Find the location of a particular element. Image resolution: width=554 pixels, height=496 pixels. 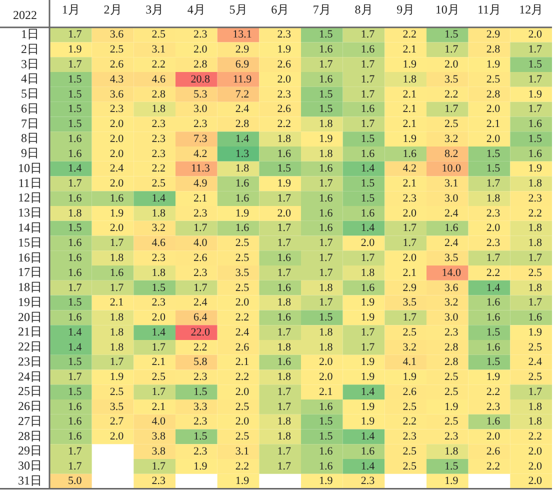

data-label: 14.0 is located at coordinates (452, 272).